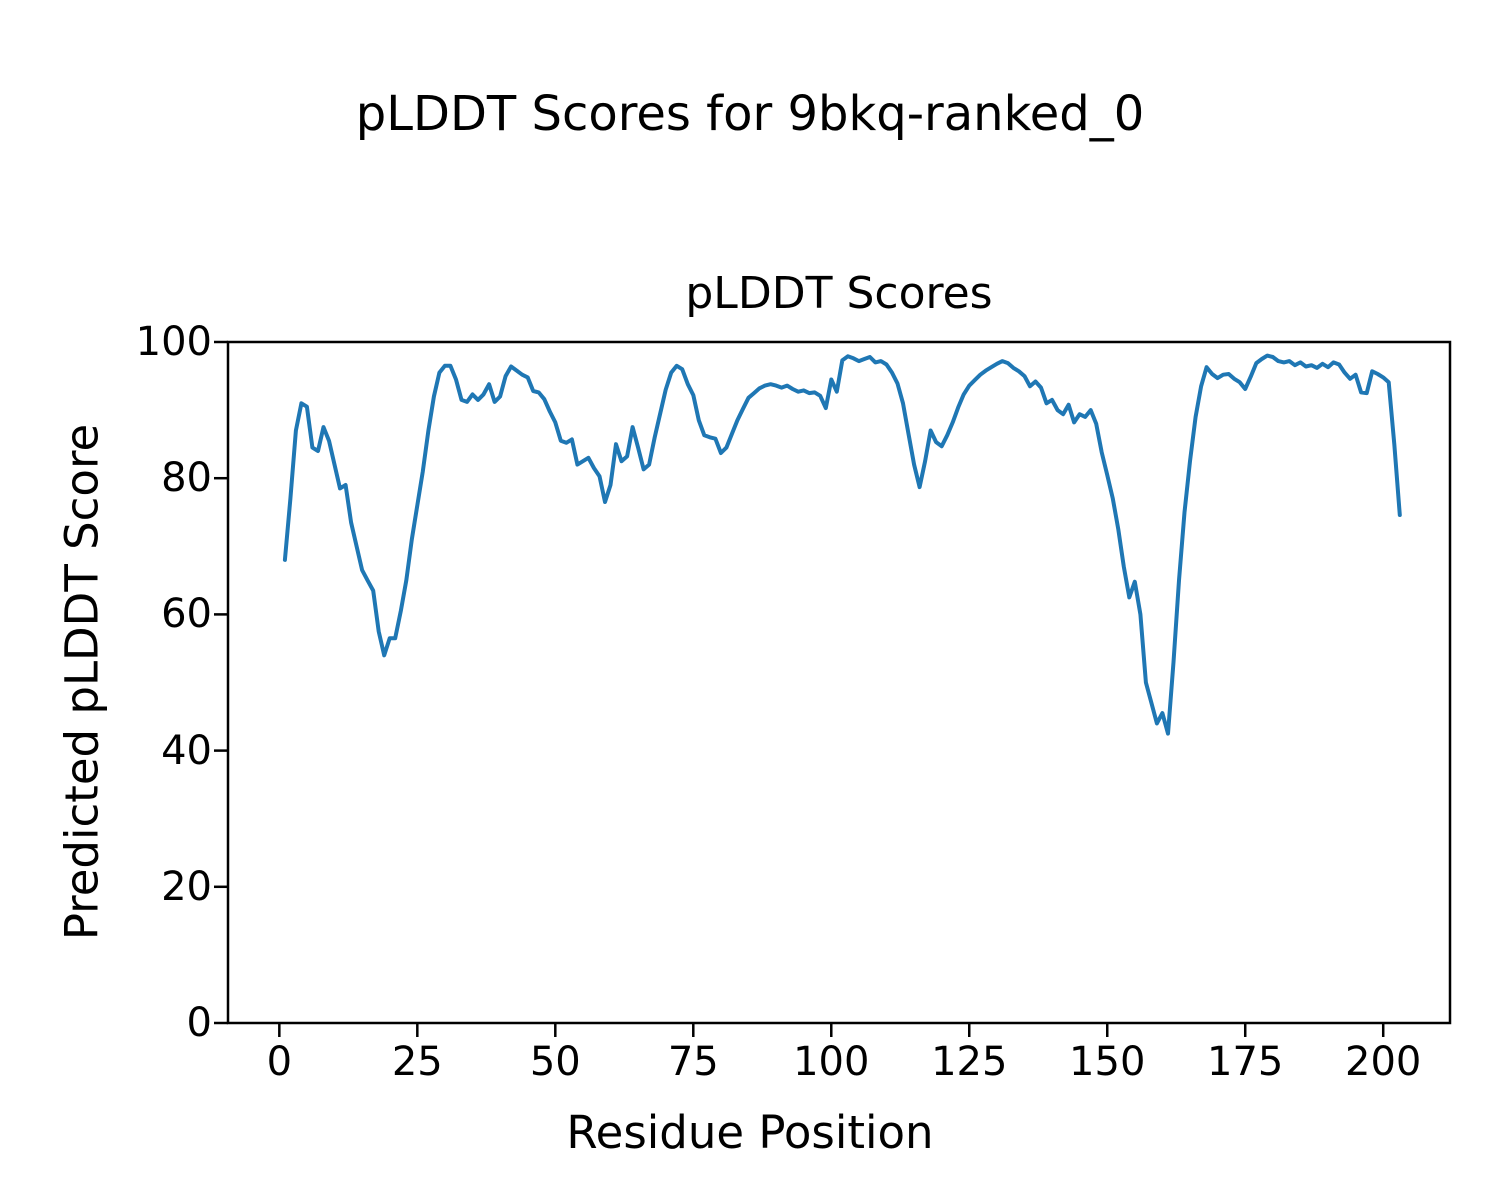 The width and height of the screenshot is (1500, 1200). I want to click on x-axis-label: Residue Position, so click(750, 1132).